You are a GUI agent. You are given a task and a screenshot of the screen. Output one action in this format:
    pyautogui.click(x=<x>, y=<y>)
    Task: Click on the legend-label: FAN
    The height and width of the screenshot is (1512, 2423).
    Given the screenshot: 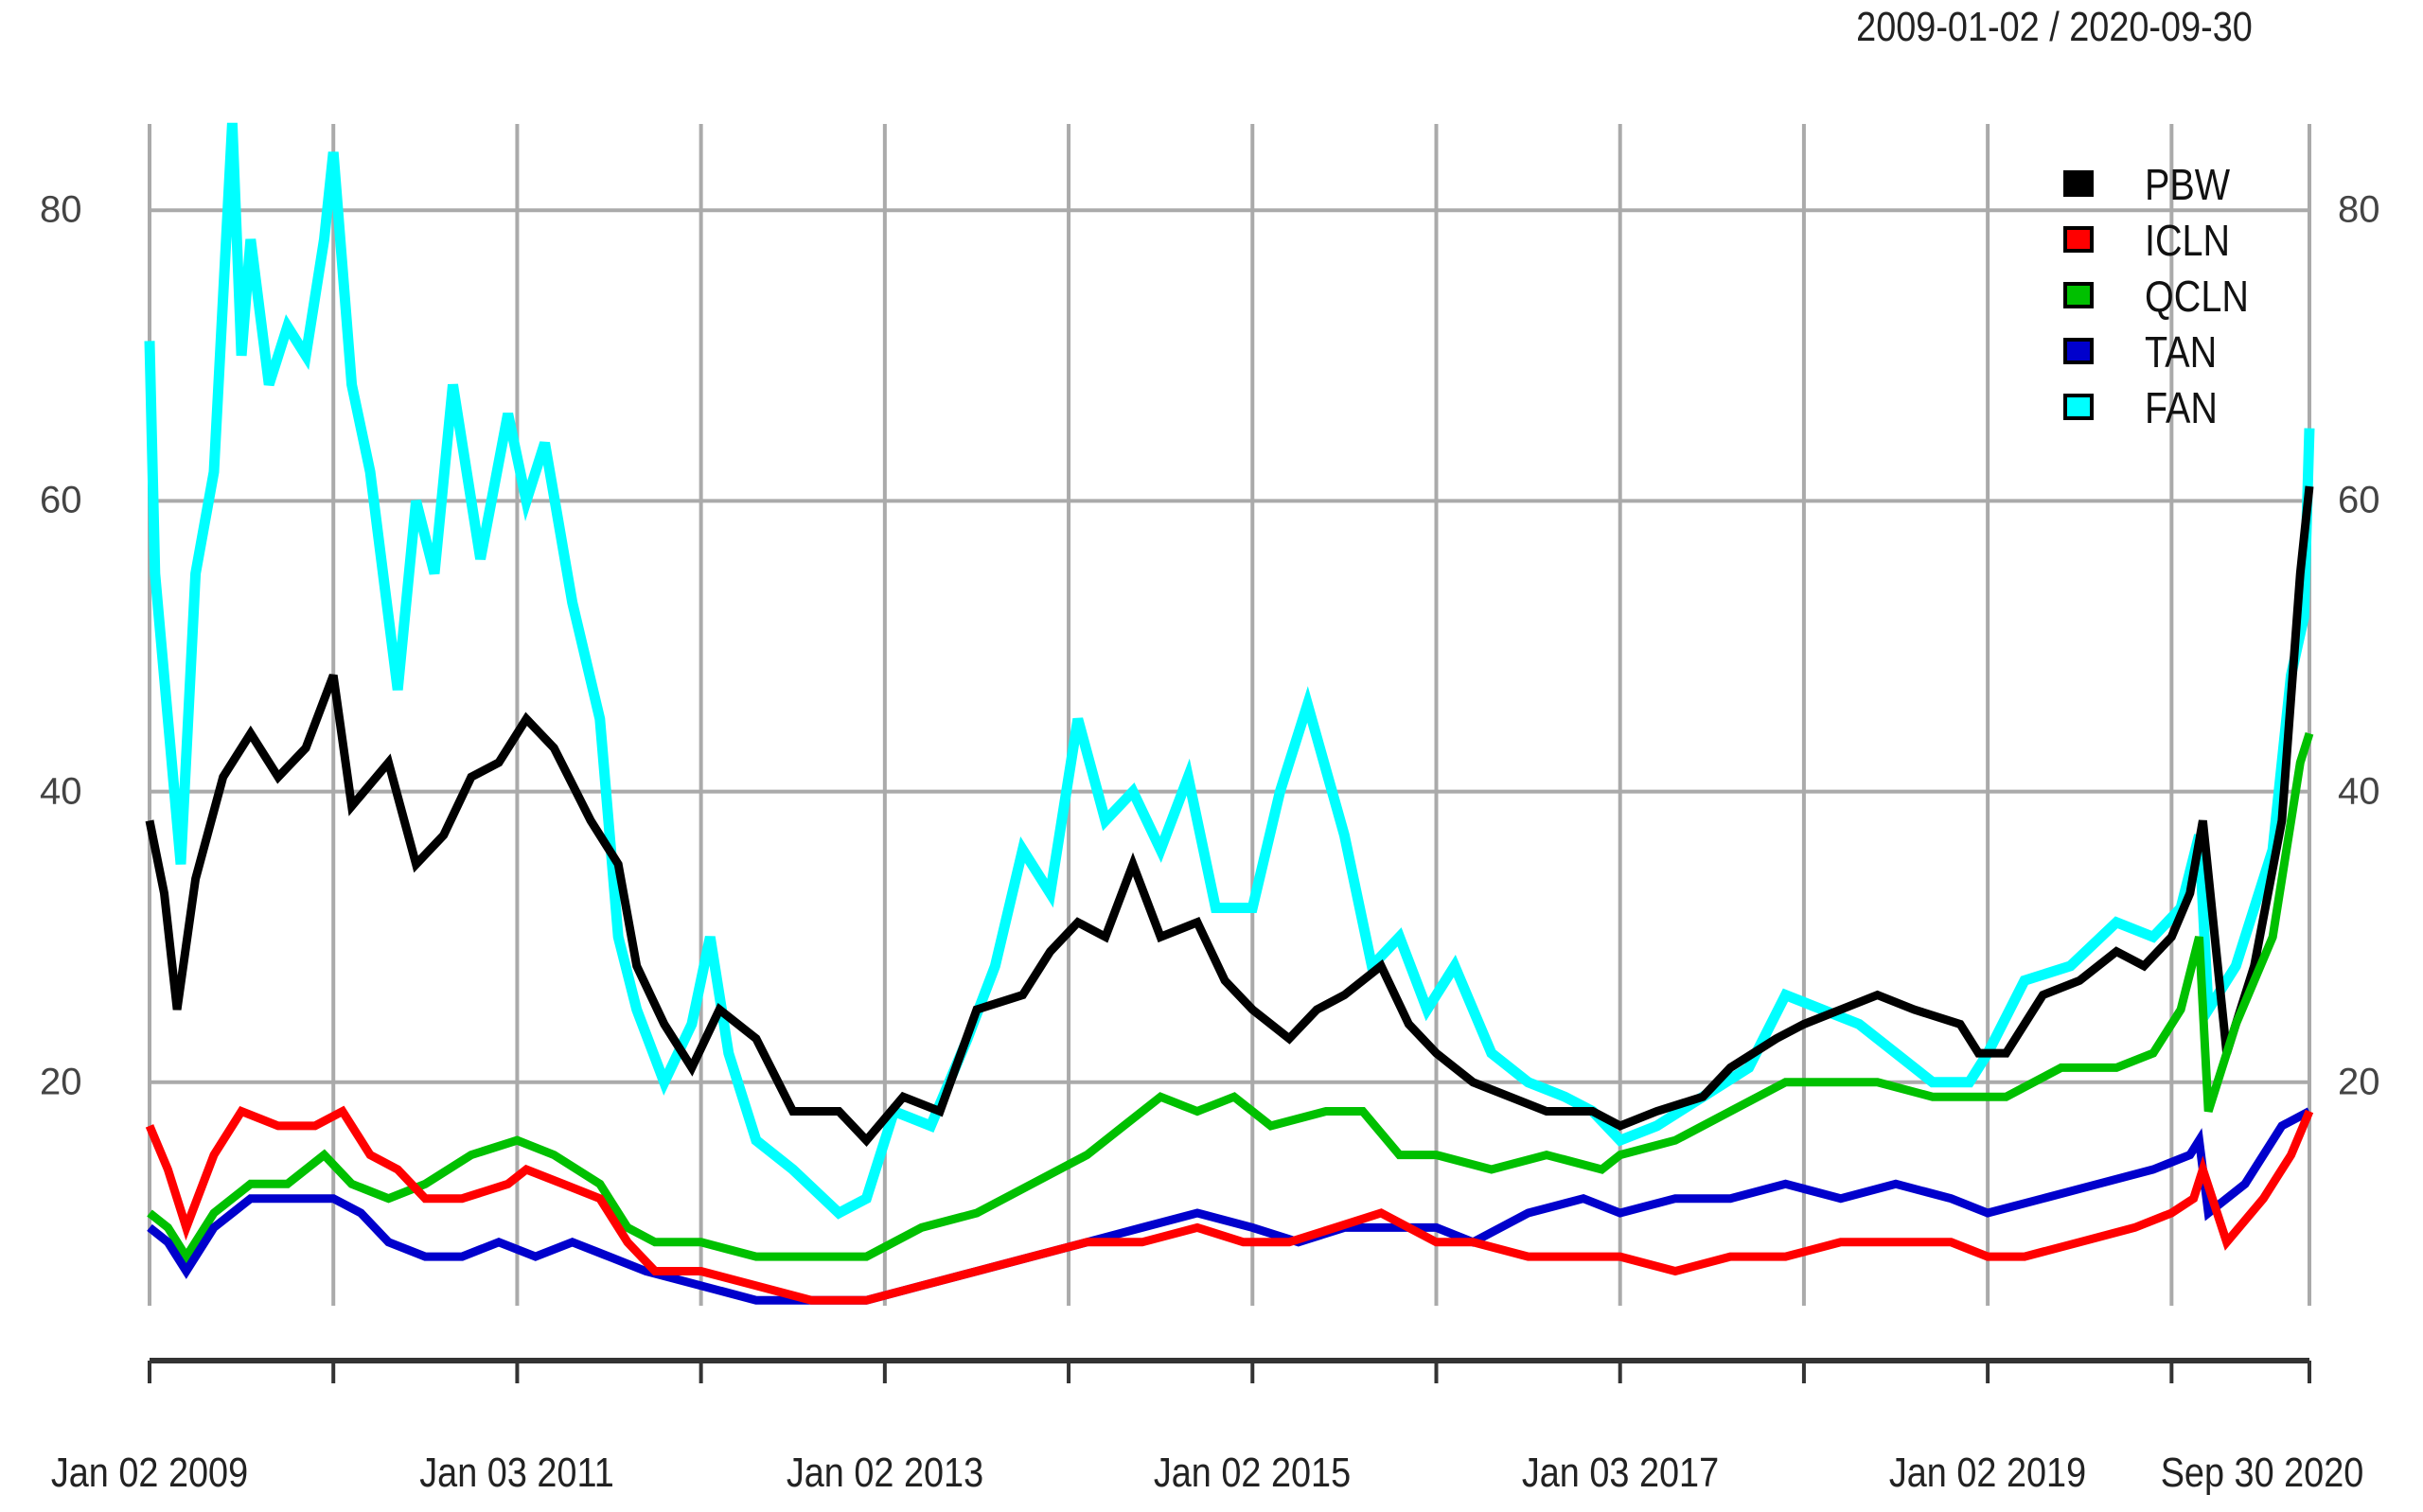 What is the action you would take?
    pyautogui.click(x=2181, y=407)
    